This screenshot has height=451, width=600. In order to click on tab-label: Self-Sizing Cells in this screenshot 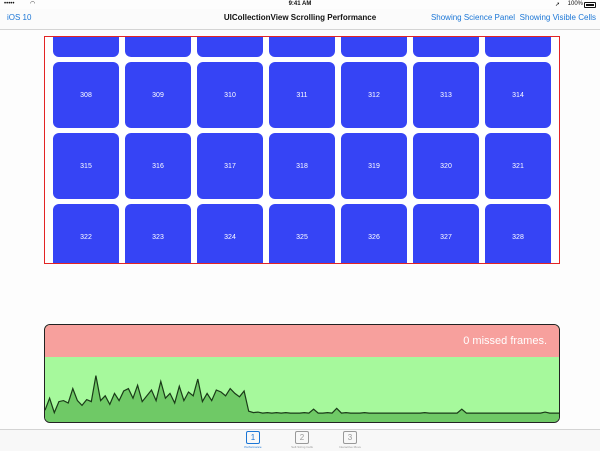, I will do `click(302, 447)`.